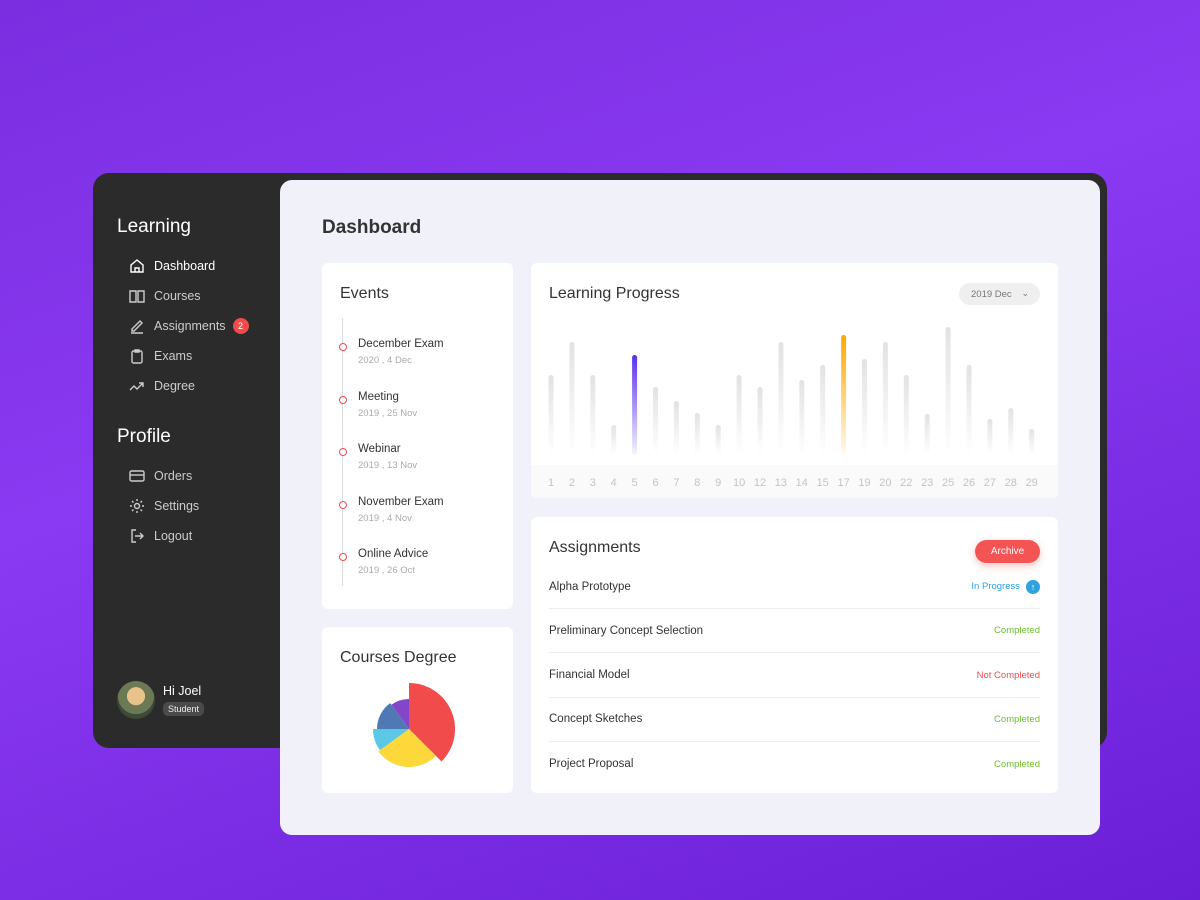 The width and height of the screenshot is (1200, 900). I want to click on event-item: Meeting 2019 , 25 Nov, so click(378, 405).